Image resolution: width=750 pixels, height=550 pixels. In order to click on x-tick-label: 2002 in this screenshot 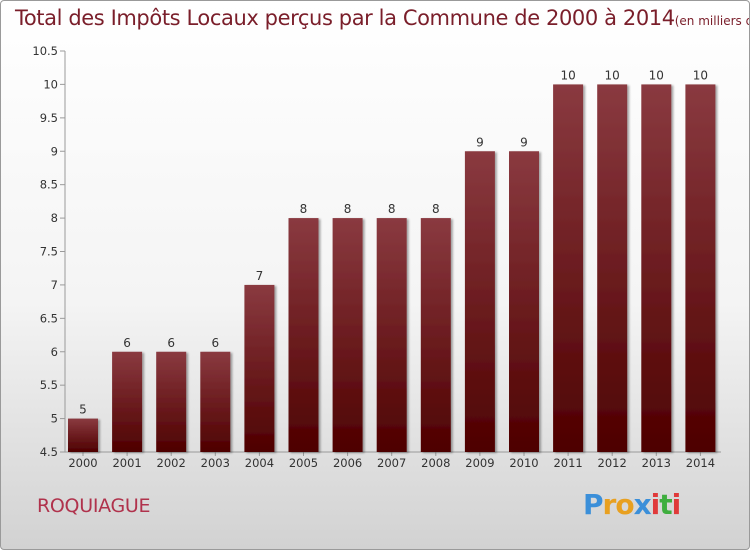, I will do `click(171, 463)`.